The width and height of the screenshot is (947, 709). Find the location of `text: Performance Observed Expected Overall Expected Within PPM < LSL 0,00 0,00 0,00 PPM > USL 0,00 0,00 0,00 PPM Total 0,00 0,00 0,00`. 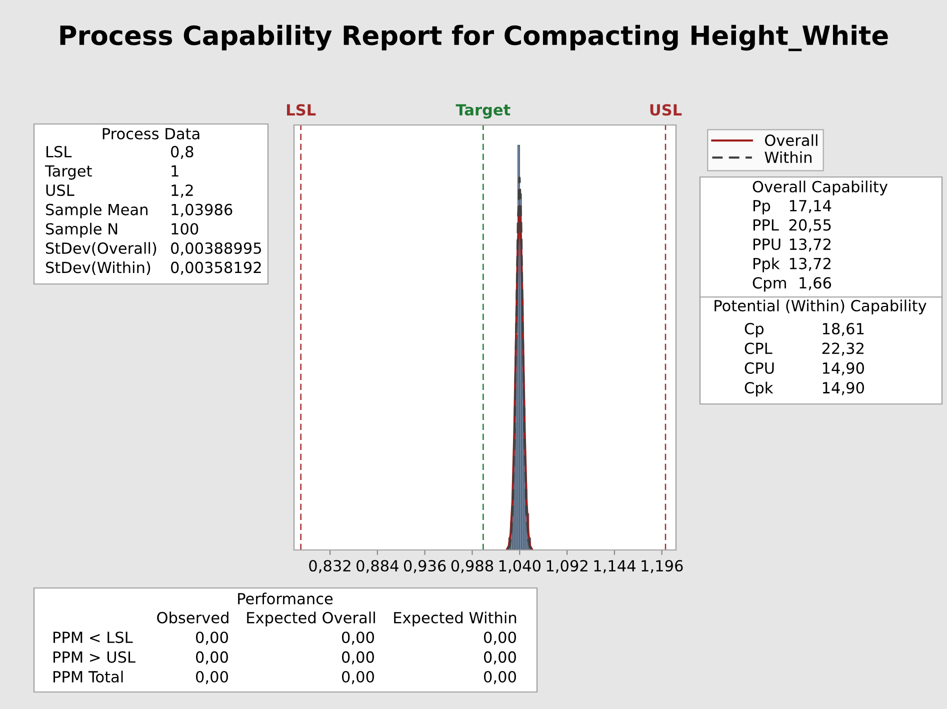

text: Performance Observed Expected Overall Expected Within PPM < LSL 0,00 0,00 0,00 PPM > USL 0,00 0,00 0,00 PPM Total 0,00 0,00 0,00 is located at coordinates (285, 638).